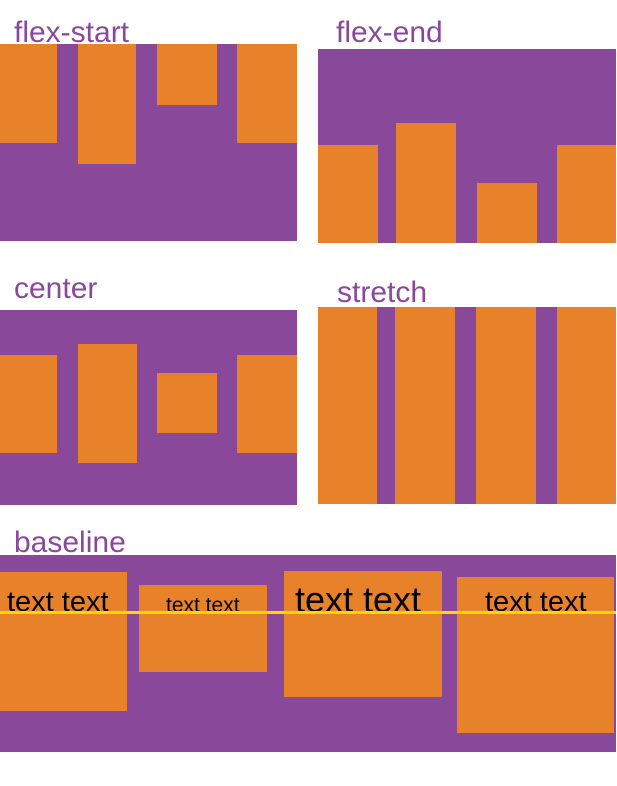 Image resolution: width=617 pixels, height=786 pixels. I want to click on flex-container-flex-start, so click(148, 142).